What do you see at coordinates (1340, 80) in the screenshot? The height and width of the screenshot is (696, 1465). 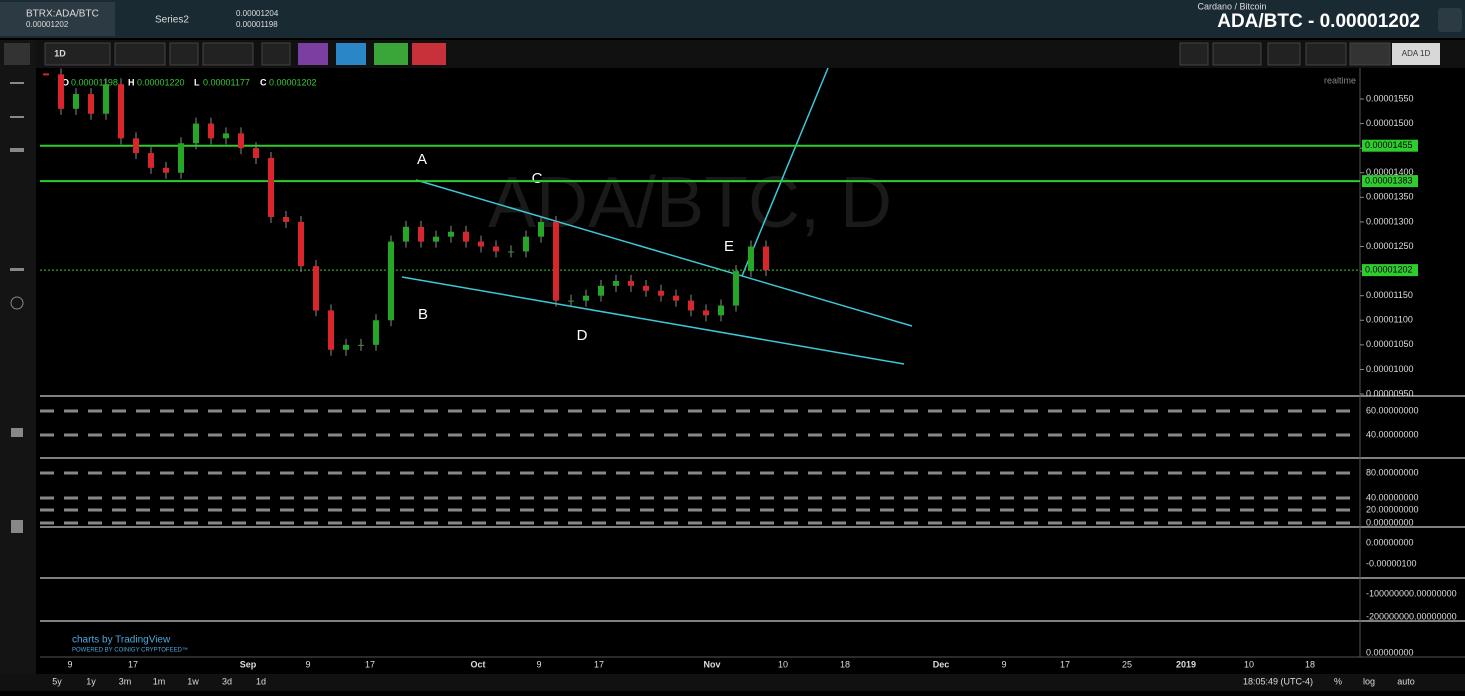 I see `realtime: realtime` at bounding box center [1340, 80].